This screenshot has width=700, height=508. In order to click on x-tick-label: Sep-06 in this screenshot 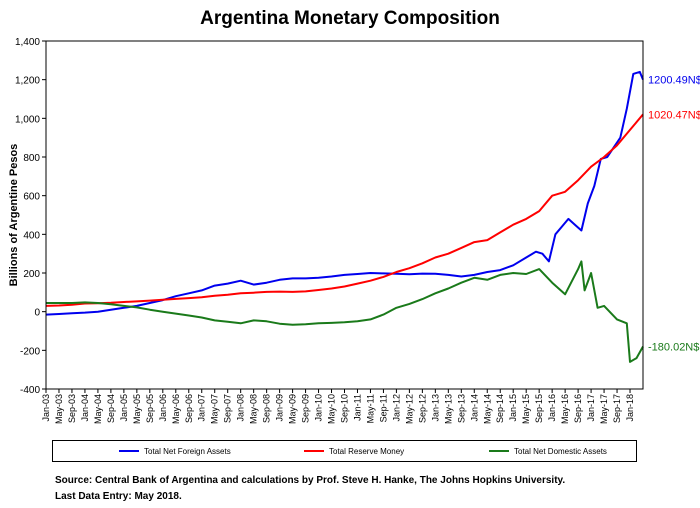, I will do `click(189, 408)`.